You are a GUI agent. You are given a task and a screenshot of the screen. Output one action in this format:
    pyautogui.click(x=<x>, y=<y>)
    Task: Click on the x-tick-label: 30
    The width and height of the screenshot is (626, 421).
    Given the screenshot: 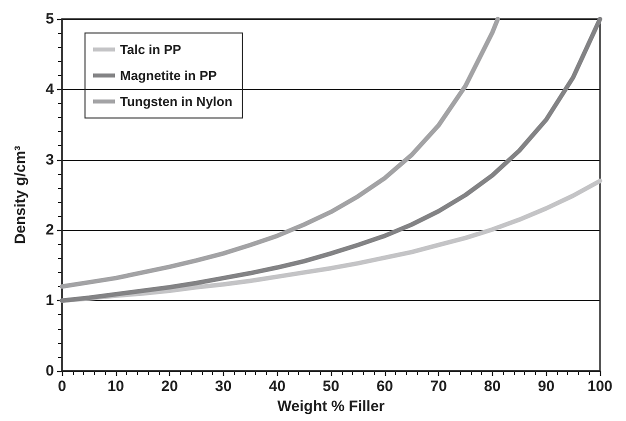 What is the action you would take?
    pyautogui.click(x=223, y=386)
    